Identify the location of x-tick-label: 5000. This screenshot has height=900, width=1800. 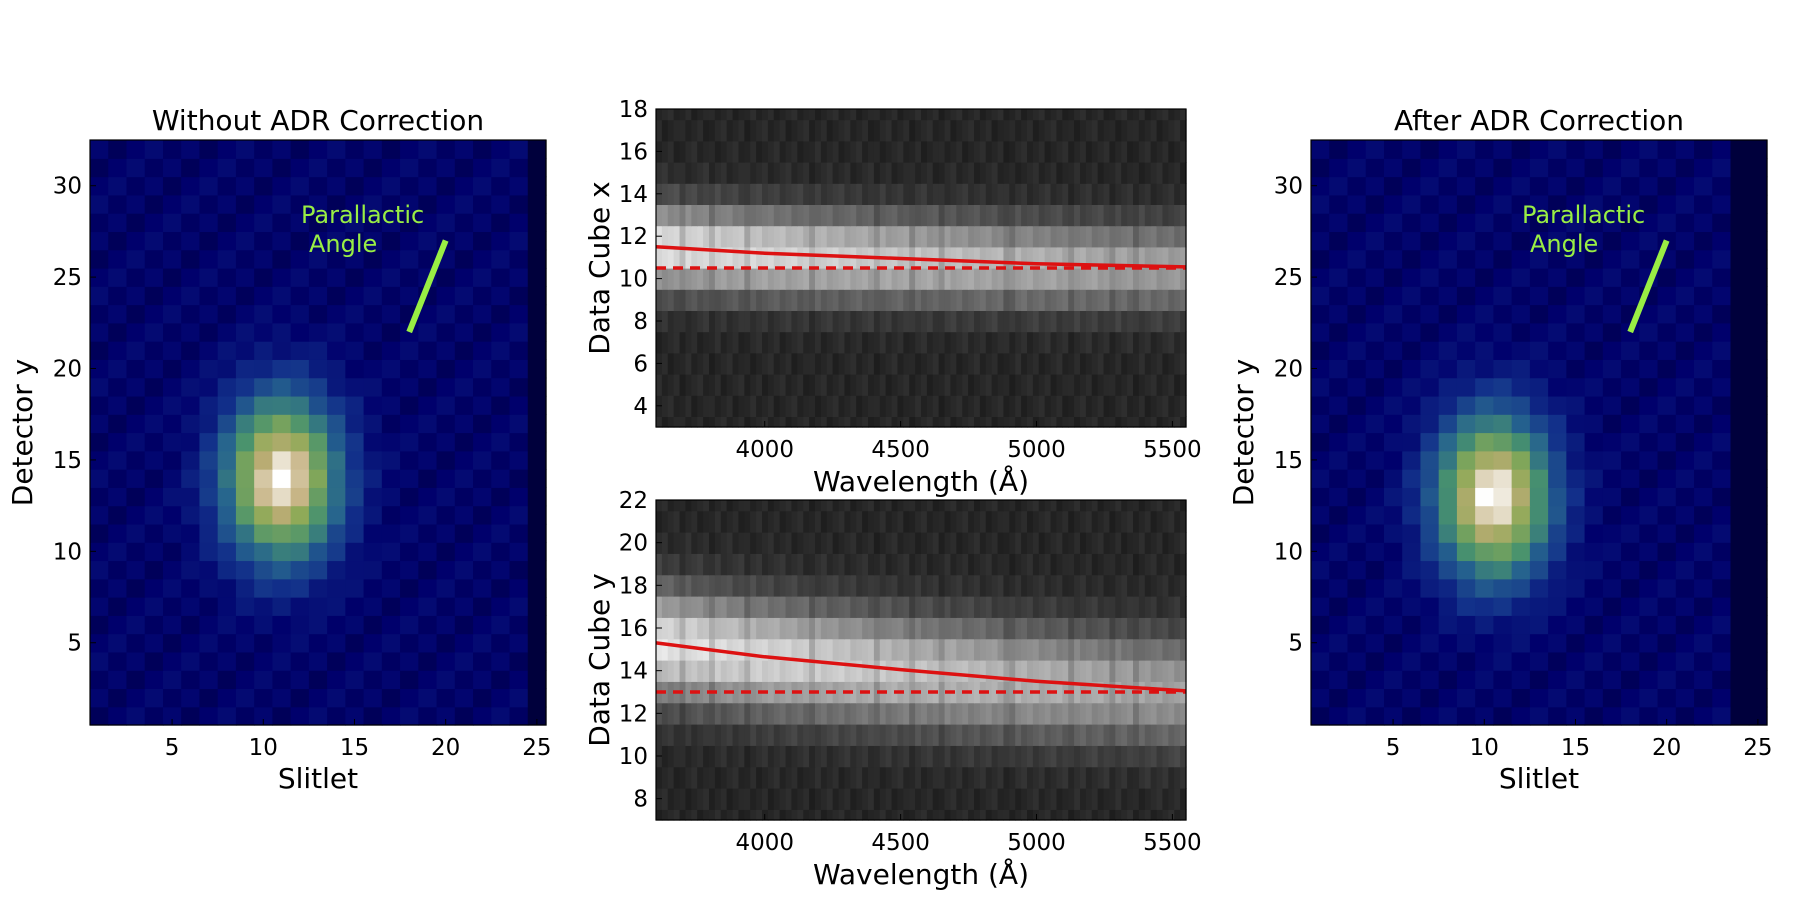
(1036, 843).